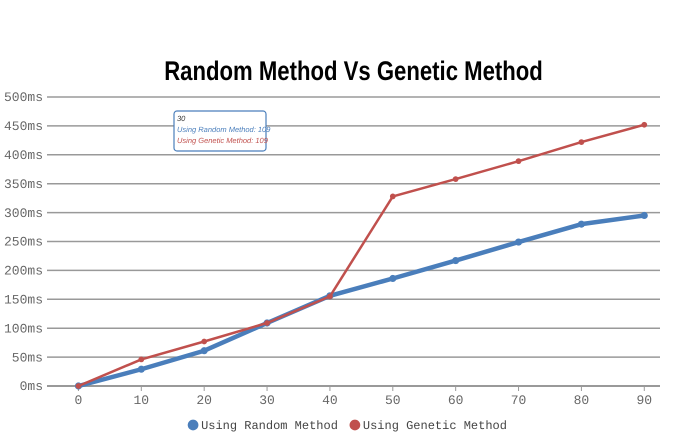  I want to click on y-tick-label: 200ms, so click(23, 271).